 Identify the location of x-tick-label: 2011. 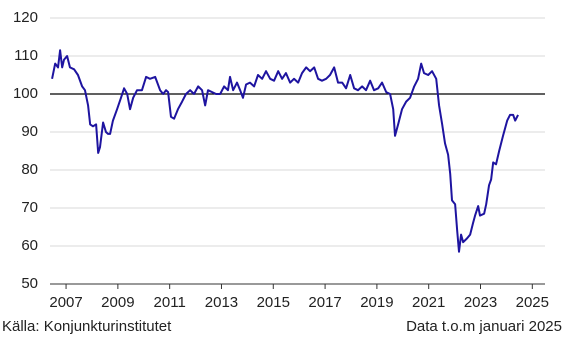
(170, 302).